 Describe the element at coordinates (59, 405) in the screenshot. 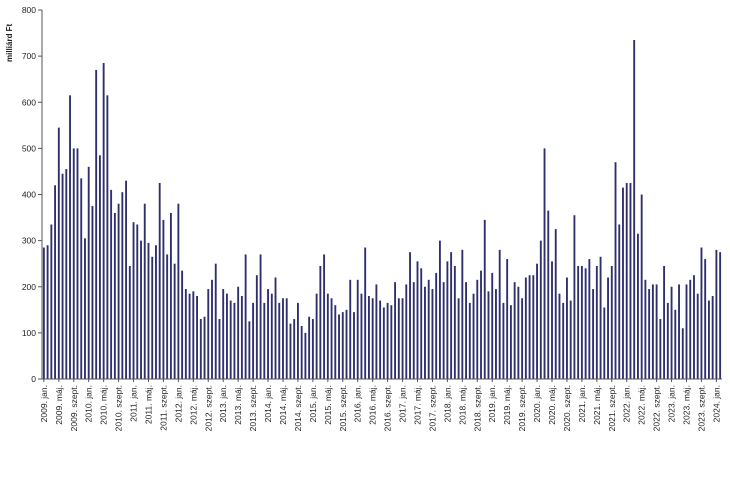

I see `x-tick-label: 2009. máj.` at that location.